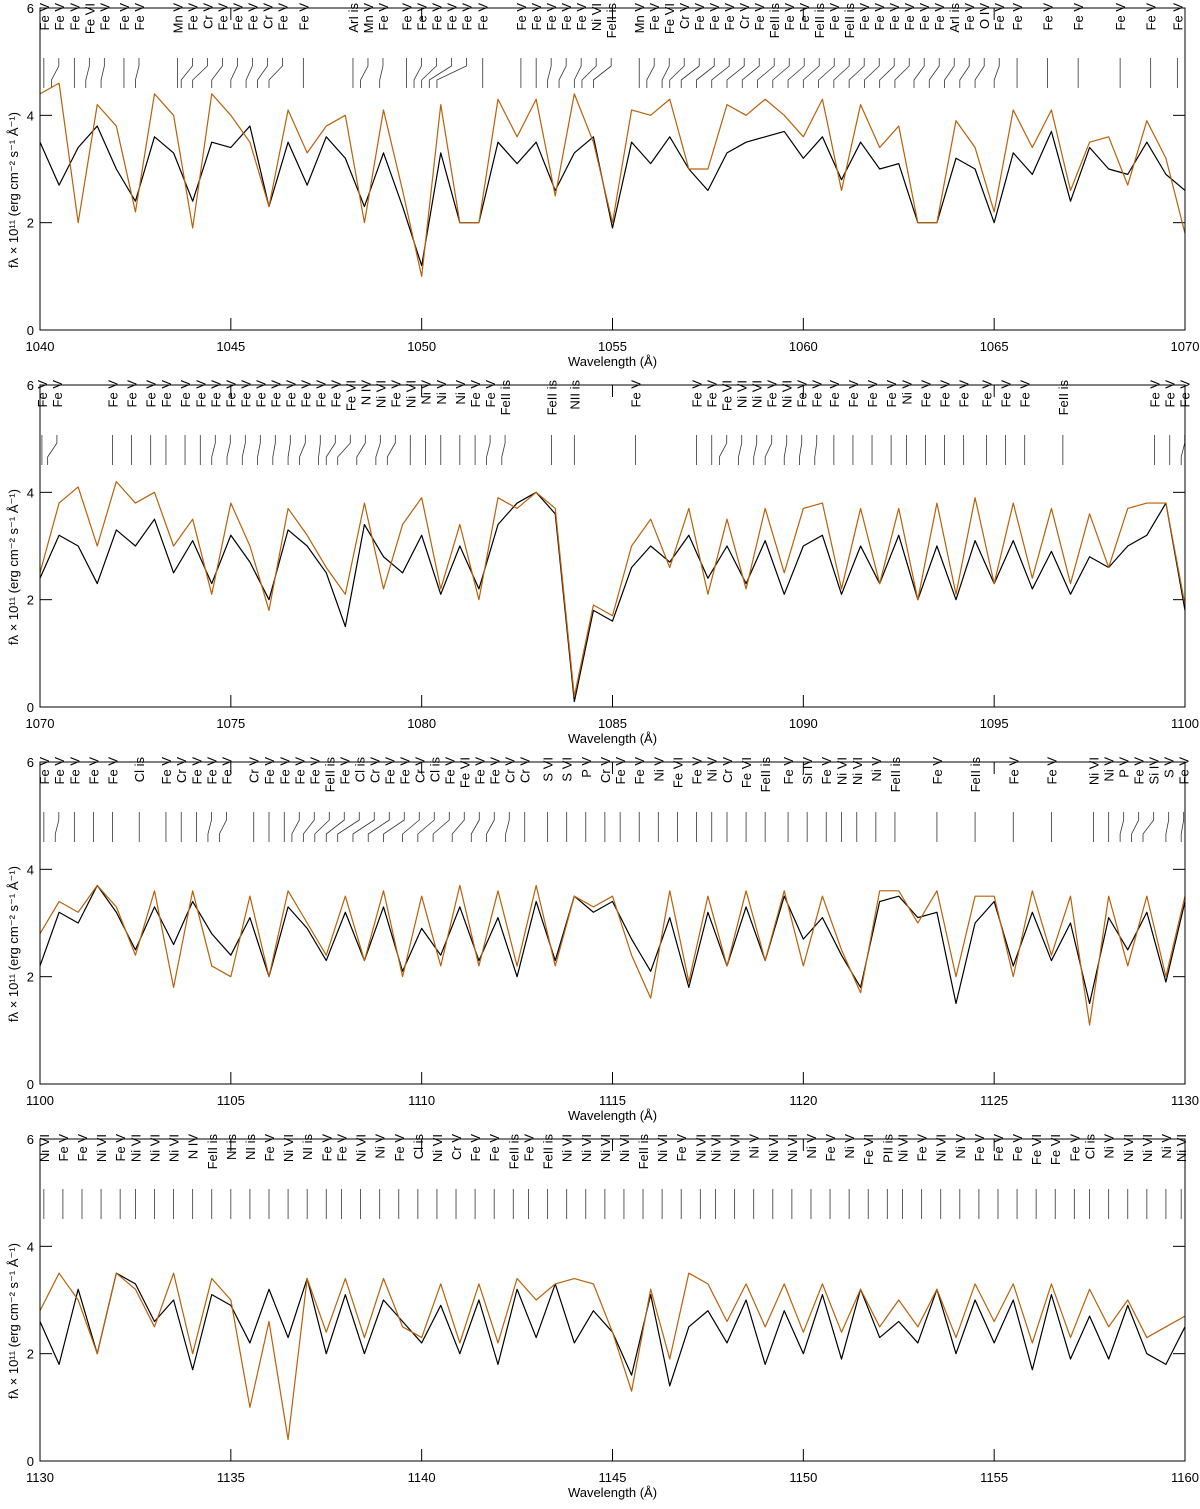  Describe the element at coordinates (30, 1354) in the screenshot. I see `y-tick-label: 2` at that location.